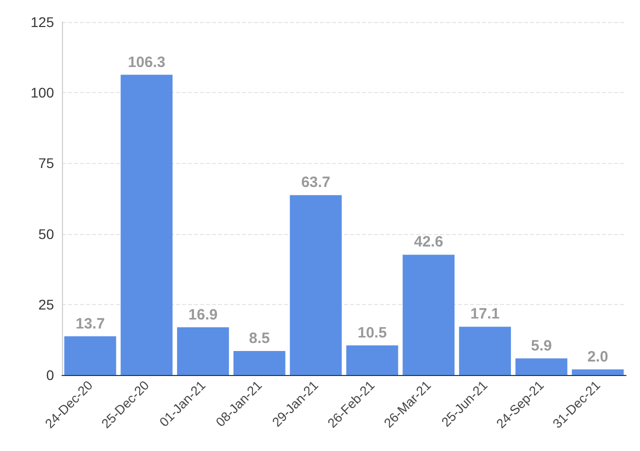 The image size is (640, 451). I want to click on data-label: 42.6, so click(429, 242).